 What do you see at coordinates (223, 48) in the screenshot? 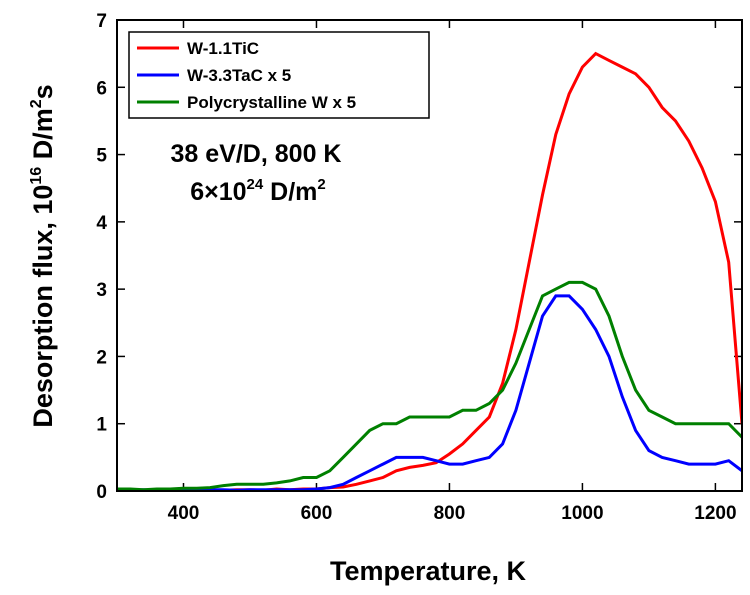
I see `legend-label: W-1.1TiC` at bounding box center [223, 48].